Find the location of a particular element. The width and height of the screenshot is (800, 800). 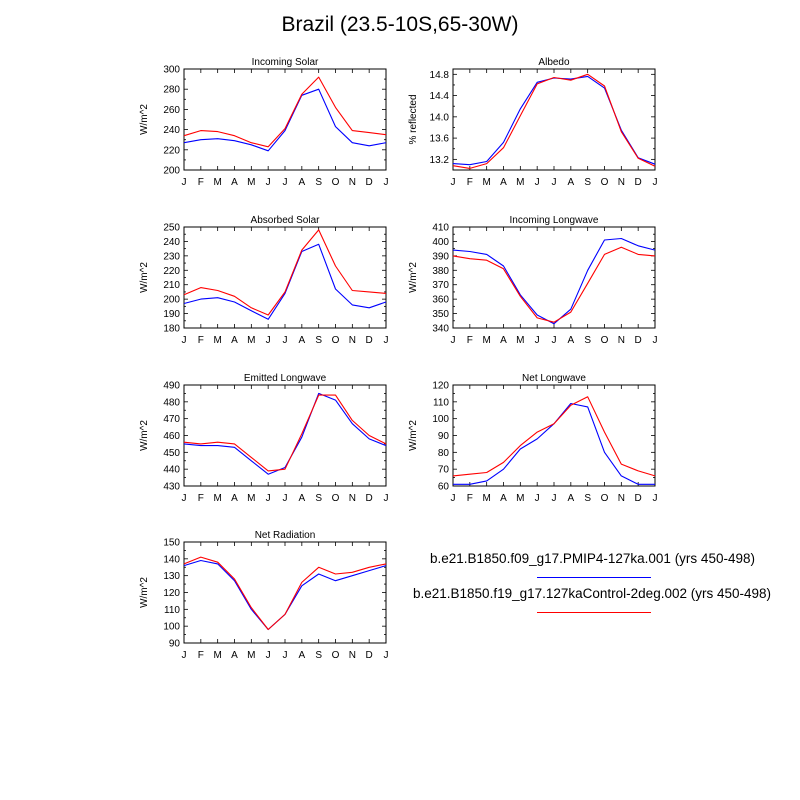

y-tick-label: 340 is located at coordinates (440, 329).